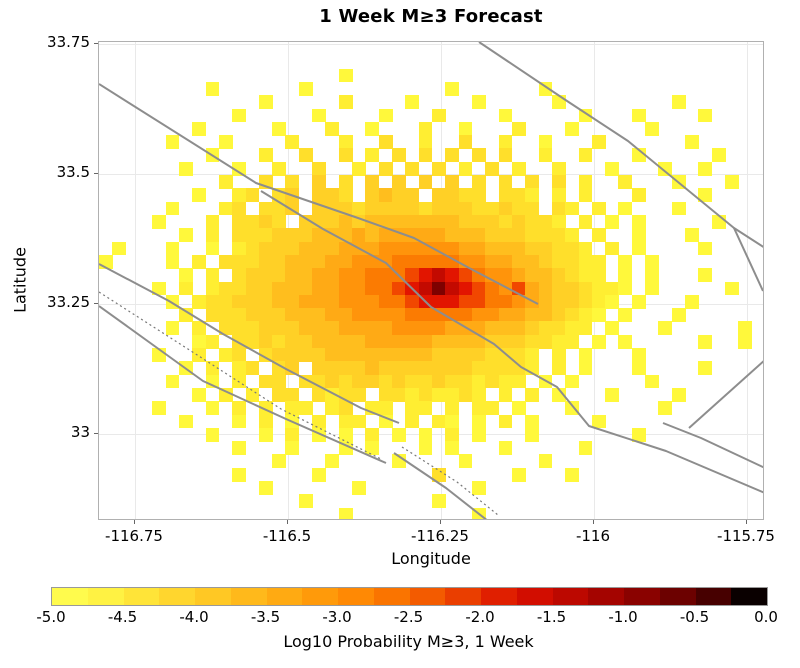 Image resolution: width=800 pixels, height=668 pixels. Describe the element at coordinates (337, 617) in the screenshot. I see `colorbar-tick-label: -3.0` at that location.